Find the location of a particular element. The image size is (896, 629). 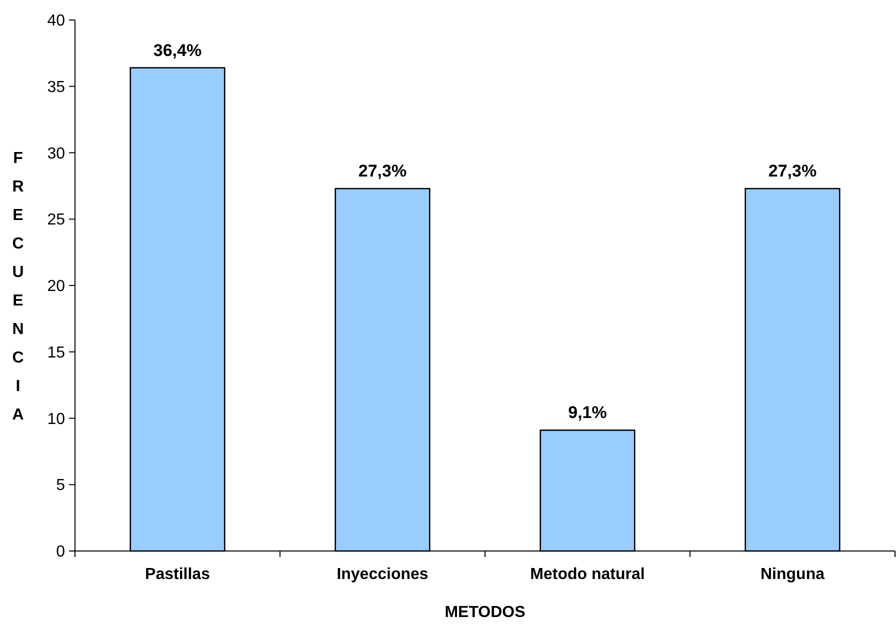

y-tick-label: 15 is located at coordinates (56, 353).